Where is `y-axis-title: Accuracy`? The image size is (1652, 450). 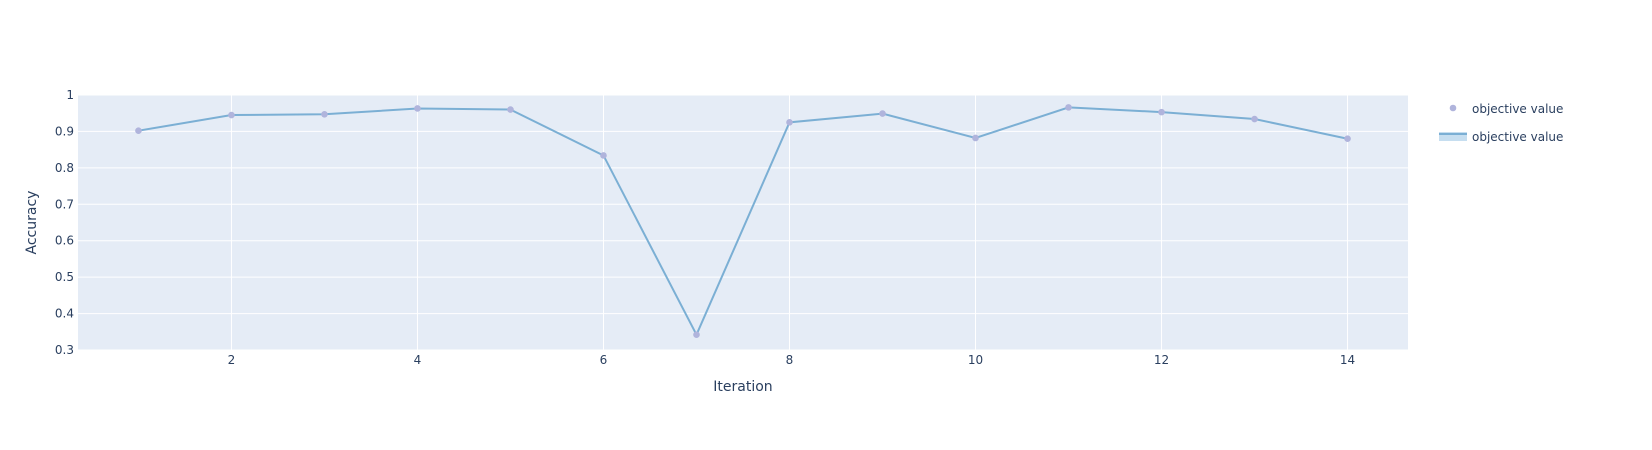 y-axis-title: Accuracy is located at coordinates (32, 223).